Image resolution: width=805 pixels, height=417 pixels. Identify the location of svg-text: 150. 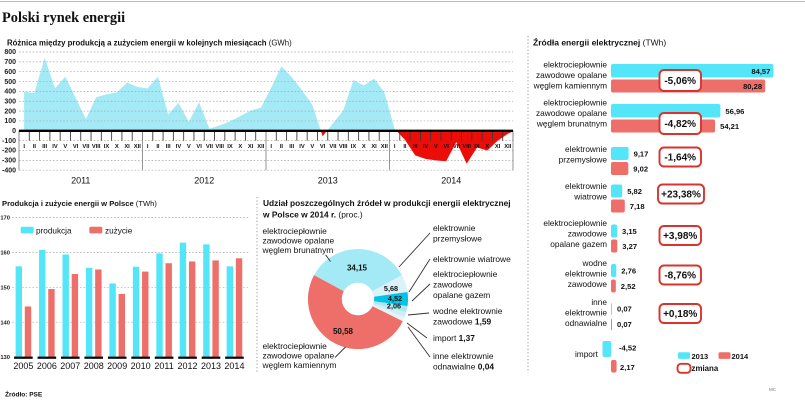
(5, 288).